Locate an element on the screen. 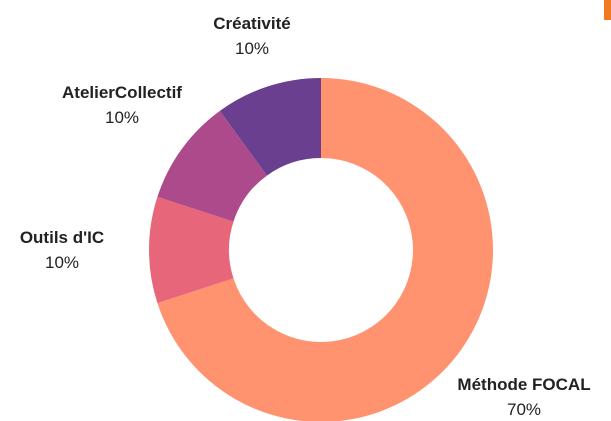  slice-percent-0: 70% is located at coordinates (524, 409).